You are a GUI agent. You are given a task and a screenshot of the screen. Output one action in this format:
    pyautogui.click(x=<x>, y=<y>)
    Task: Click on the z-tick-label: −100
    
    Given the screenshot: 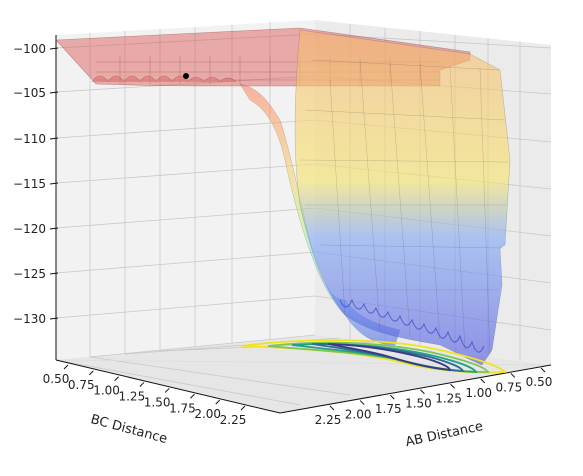 What is the action you would take?
    pyautogui.click(x=29, y=49)
    